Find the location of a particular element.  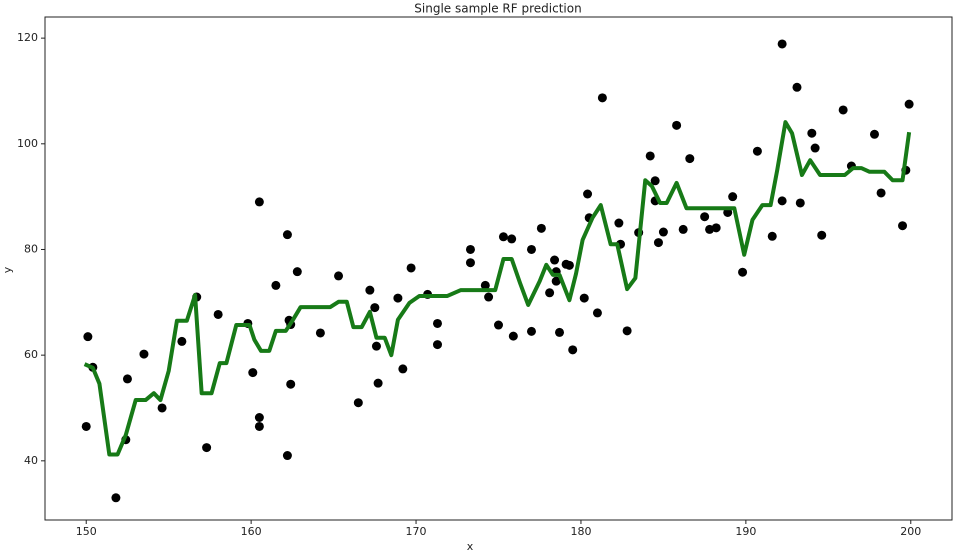

chart-title: Single sample RF prediction is located at coordinates (497, 9).